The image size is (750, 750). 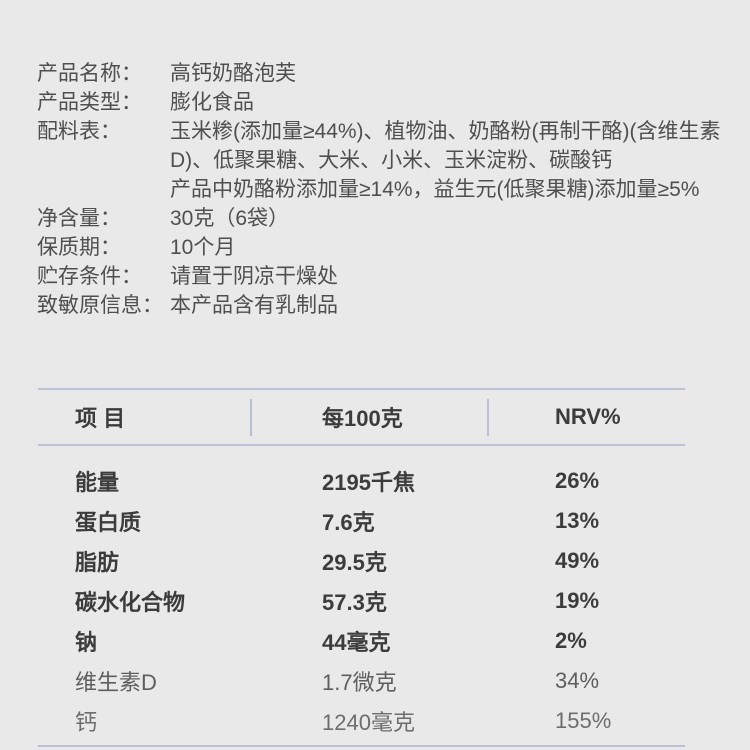 What do you see at coordinates (354, 562) in the screenshot?
I see `nutrition-value-per-100g: 29.5克` at bounding box center [354, 562].